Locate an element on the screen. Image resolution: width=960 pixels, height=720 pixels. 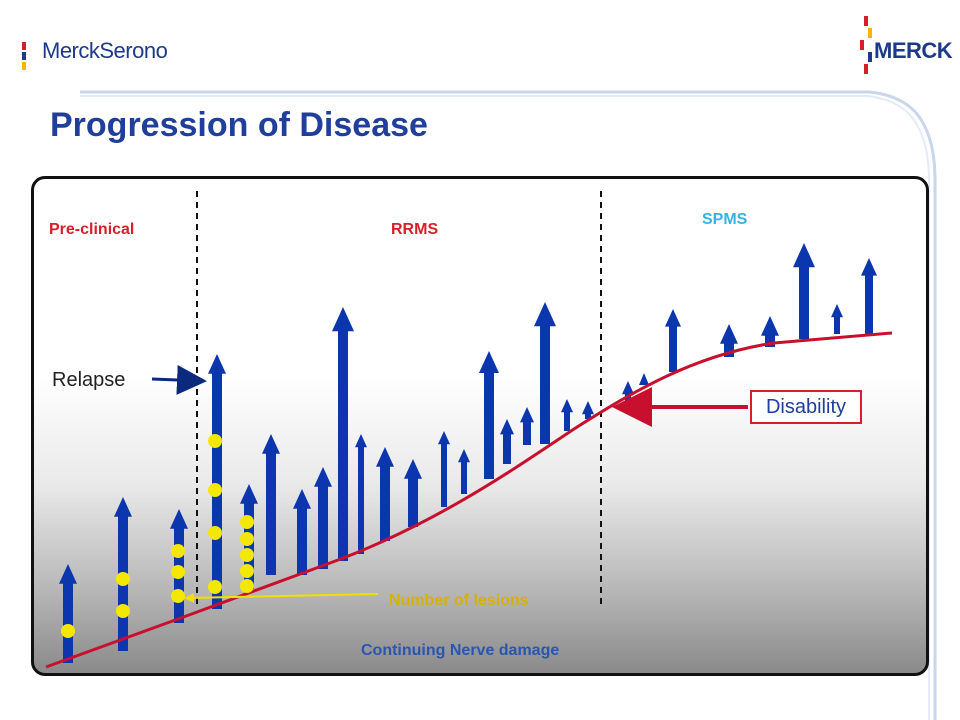
nerve-damage-label: Continuing Nerve damage is located at coordinates (460, 650).